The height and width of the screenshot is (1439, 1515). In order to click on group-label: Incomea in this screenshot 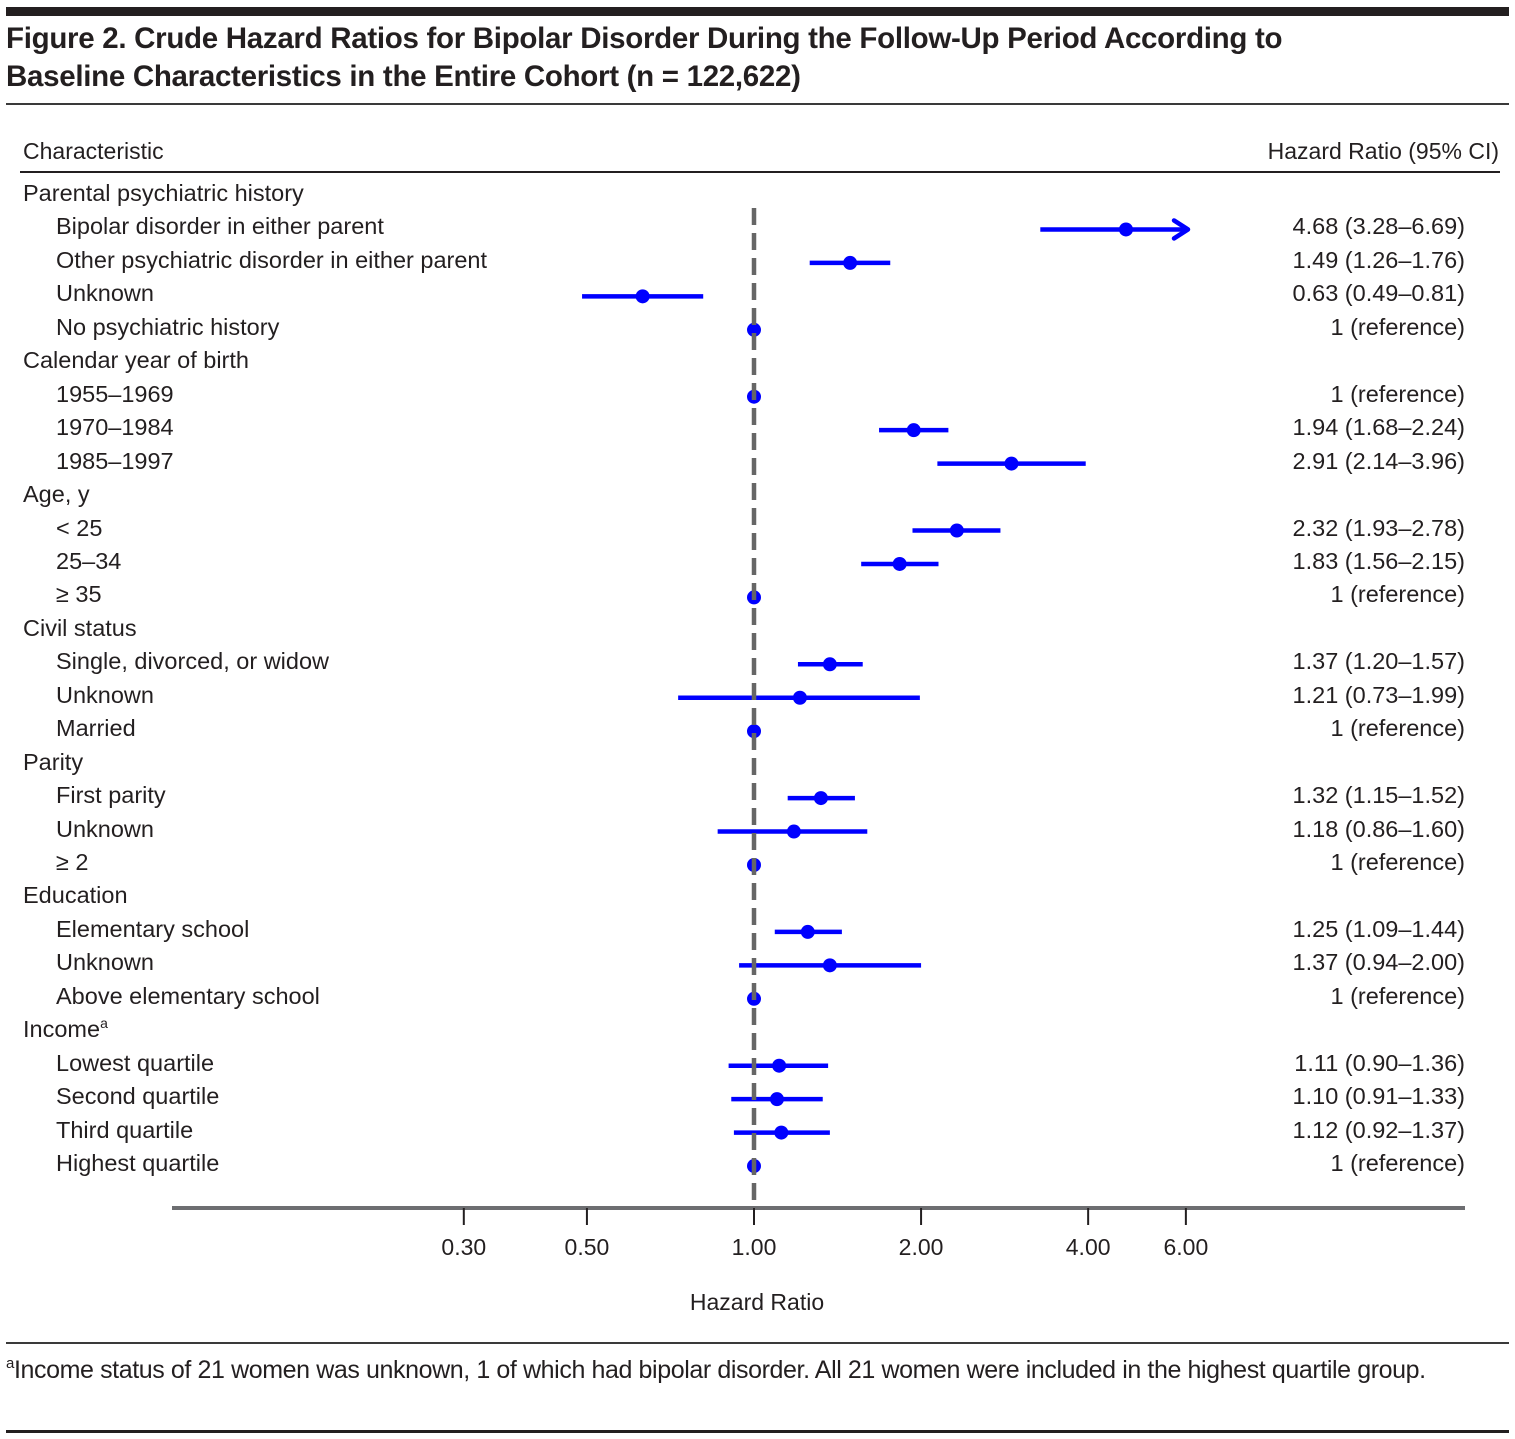, I will do `click(65, 1029)`.